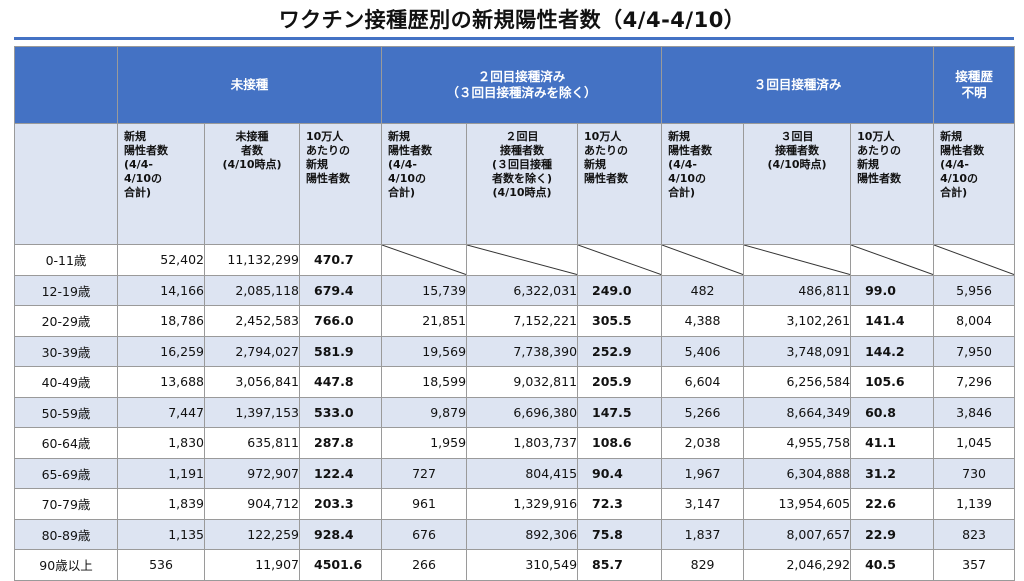  Describe the element at coordinates (340, 290) in the screenshot. I see `u-rate-cell: 679.4` at that location.